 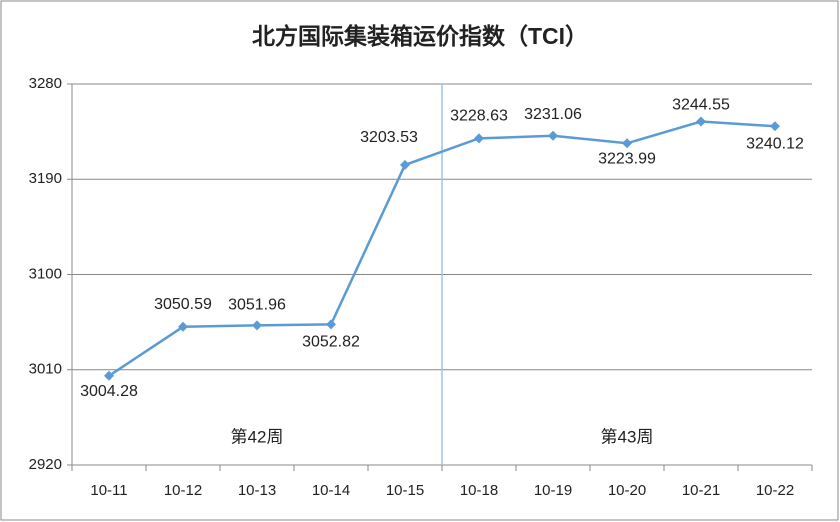 I want to click on data-label: 3050.59, so click(x=183, y=304).